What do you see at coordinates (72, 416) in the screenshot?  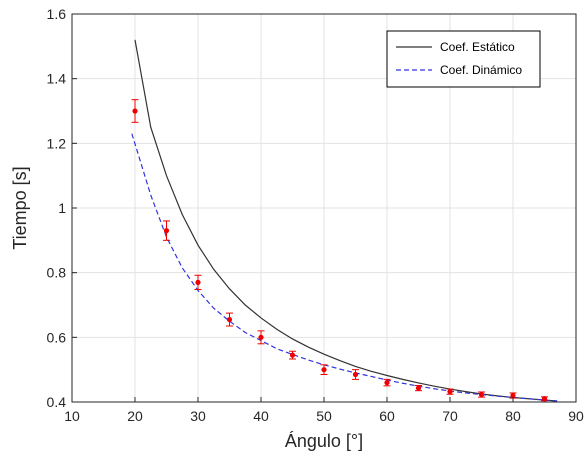 I see `x-tick-label: 10` at bounding box center [72, 416].